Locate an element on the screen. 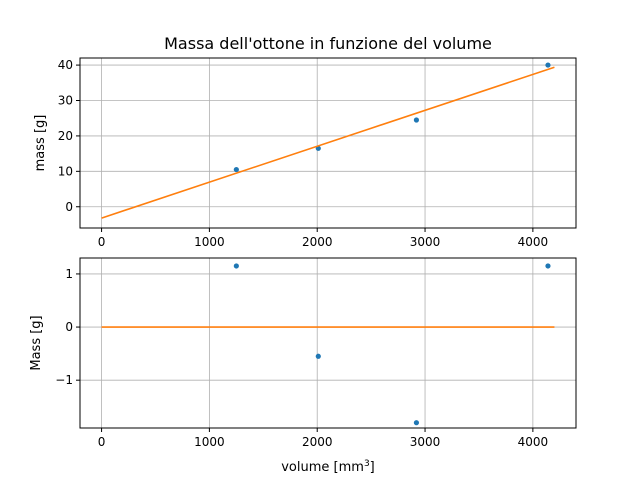 Image resolution: width=640 pixels, height=480 pixels. top-y-tick-label: 20 is located at coordinates (65, 136).